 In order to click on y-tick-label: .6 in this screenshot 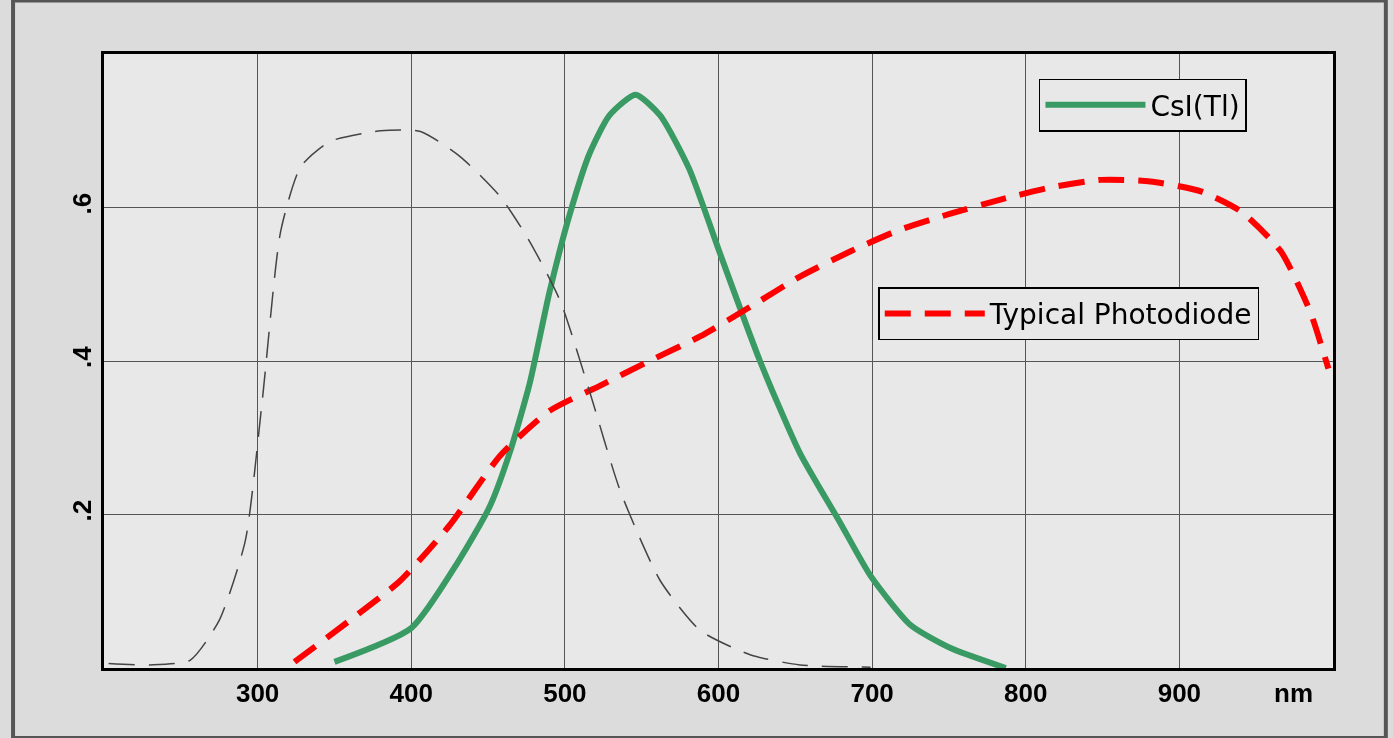, I will do `click(81, 203)`.